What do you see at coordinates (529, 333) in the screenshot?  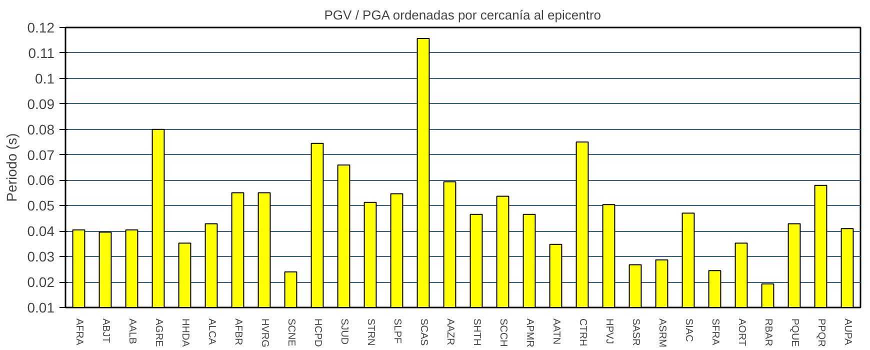 I see `x-tick-label: APMR` at bounding box center [529, 333].